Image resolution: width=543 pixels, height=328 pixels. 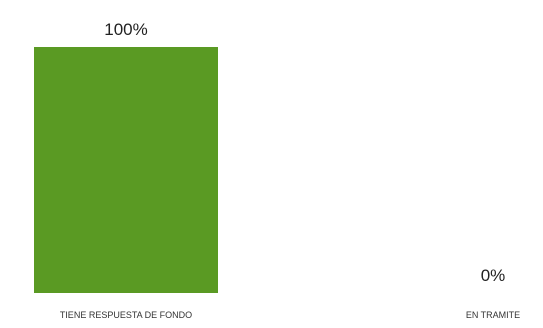 I want to click on data-label-0: 100%, so click(x=125, y=29).